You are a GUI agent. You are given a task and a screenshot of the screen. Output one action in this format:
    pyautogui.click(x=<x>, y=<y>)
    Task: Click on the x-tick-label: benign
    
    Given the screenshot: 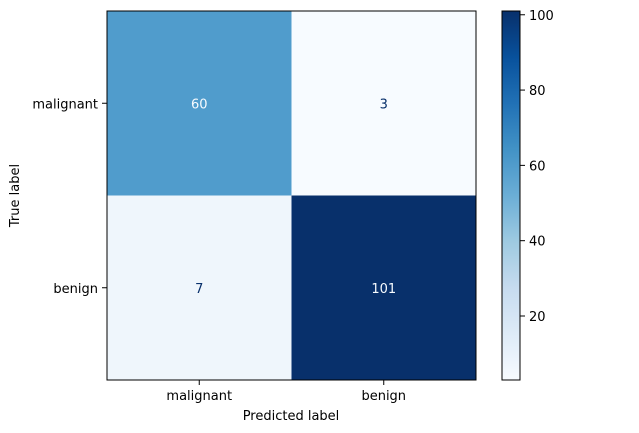 What is the action you would take?
    pyautogui.click(x=383, y=396)
    